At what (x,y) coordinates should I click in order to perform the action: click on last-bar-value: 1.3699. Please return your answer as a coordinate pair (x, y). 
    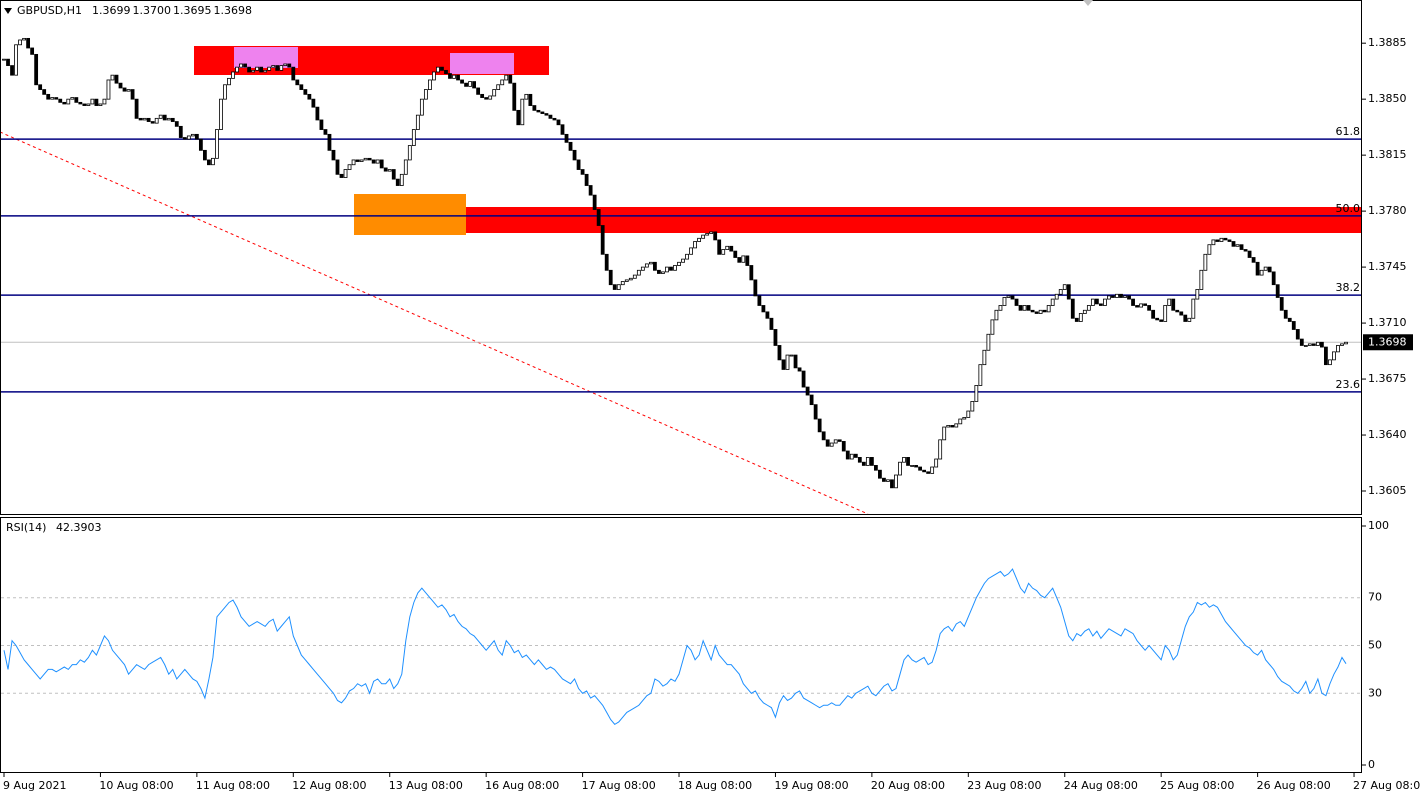
    Looking at the image, I should click on (111, 10).